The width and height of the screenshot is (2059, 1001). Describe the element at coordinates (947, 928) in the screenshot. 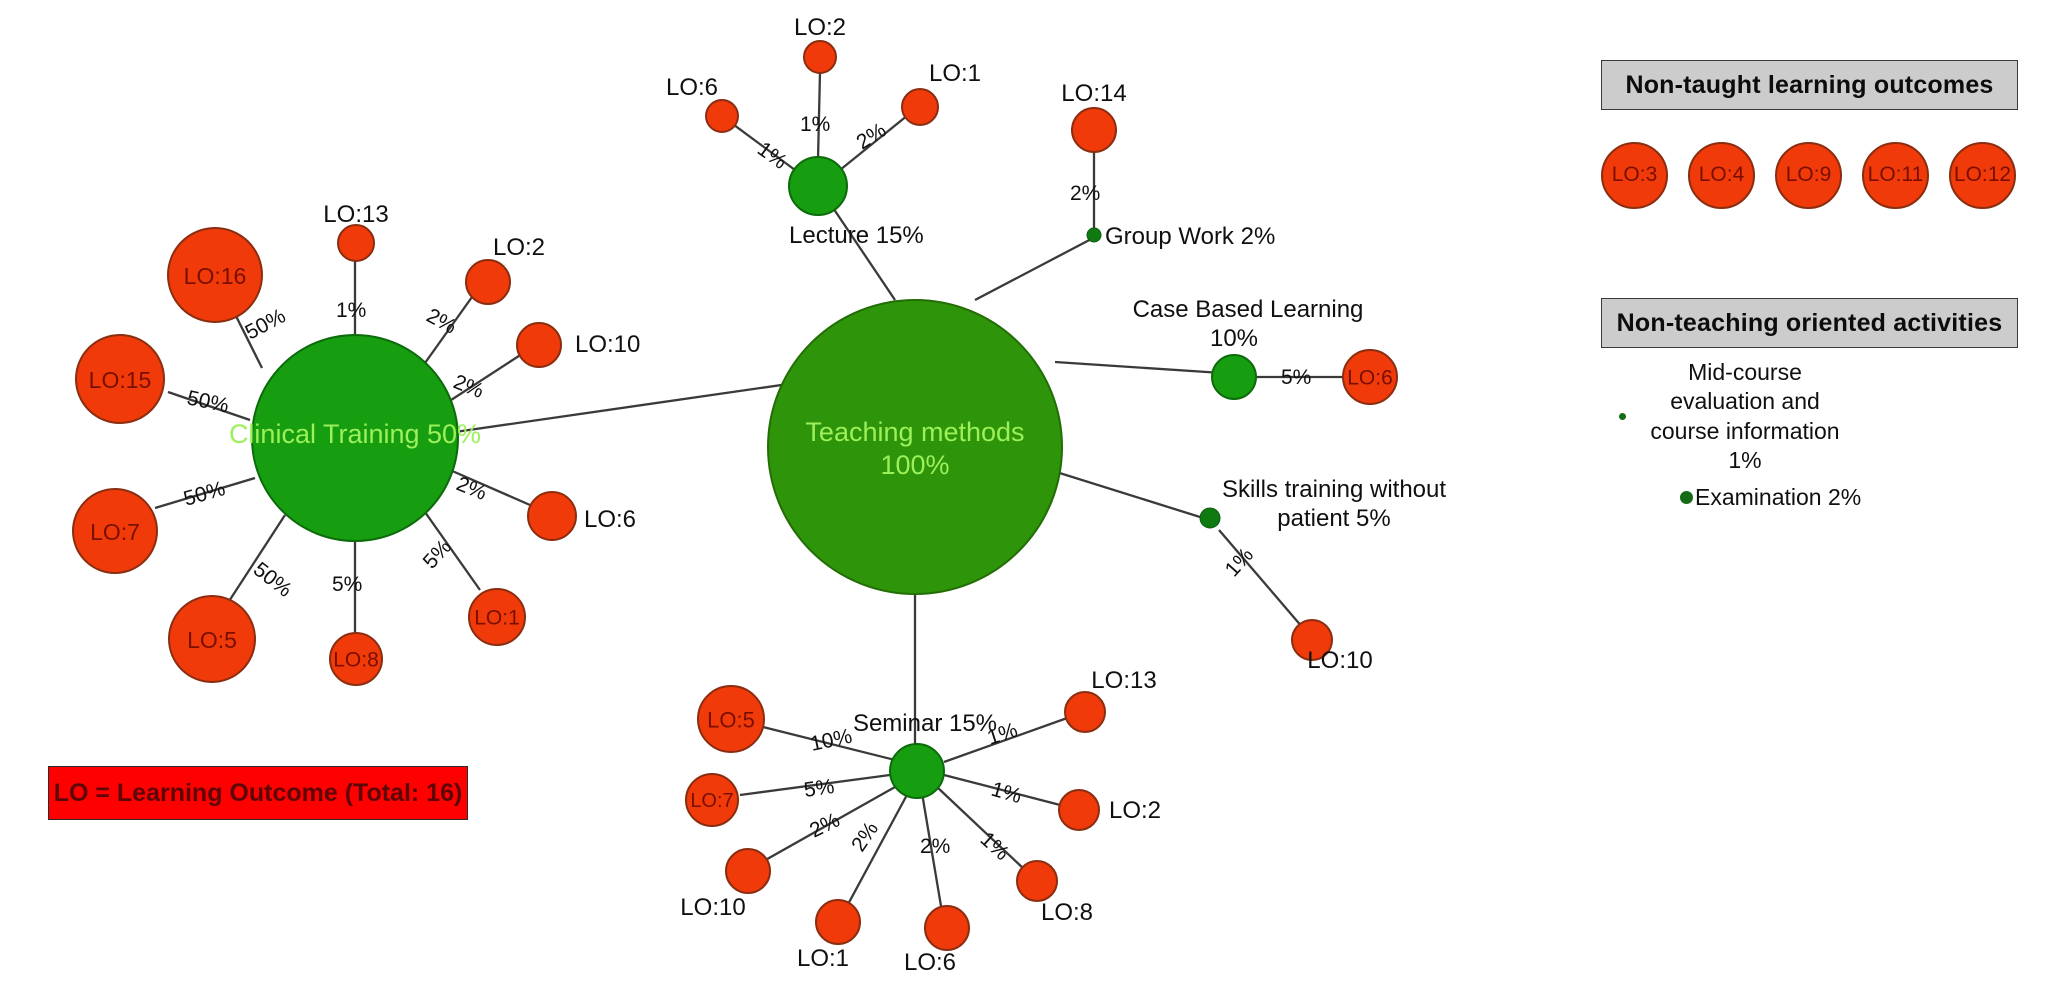

I see `node-seminar-lo6` at that location.